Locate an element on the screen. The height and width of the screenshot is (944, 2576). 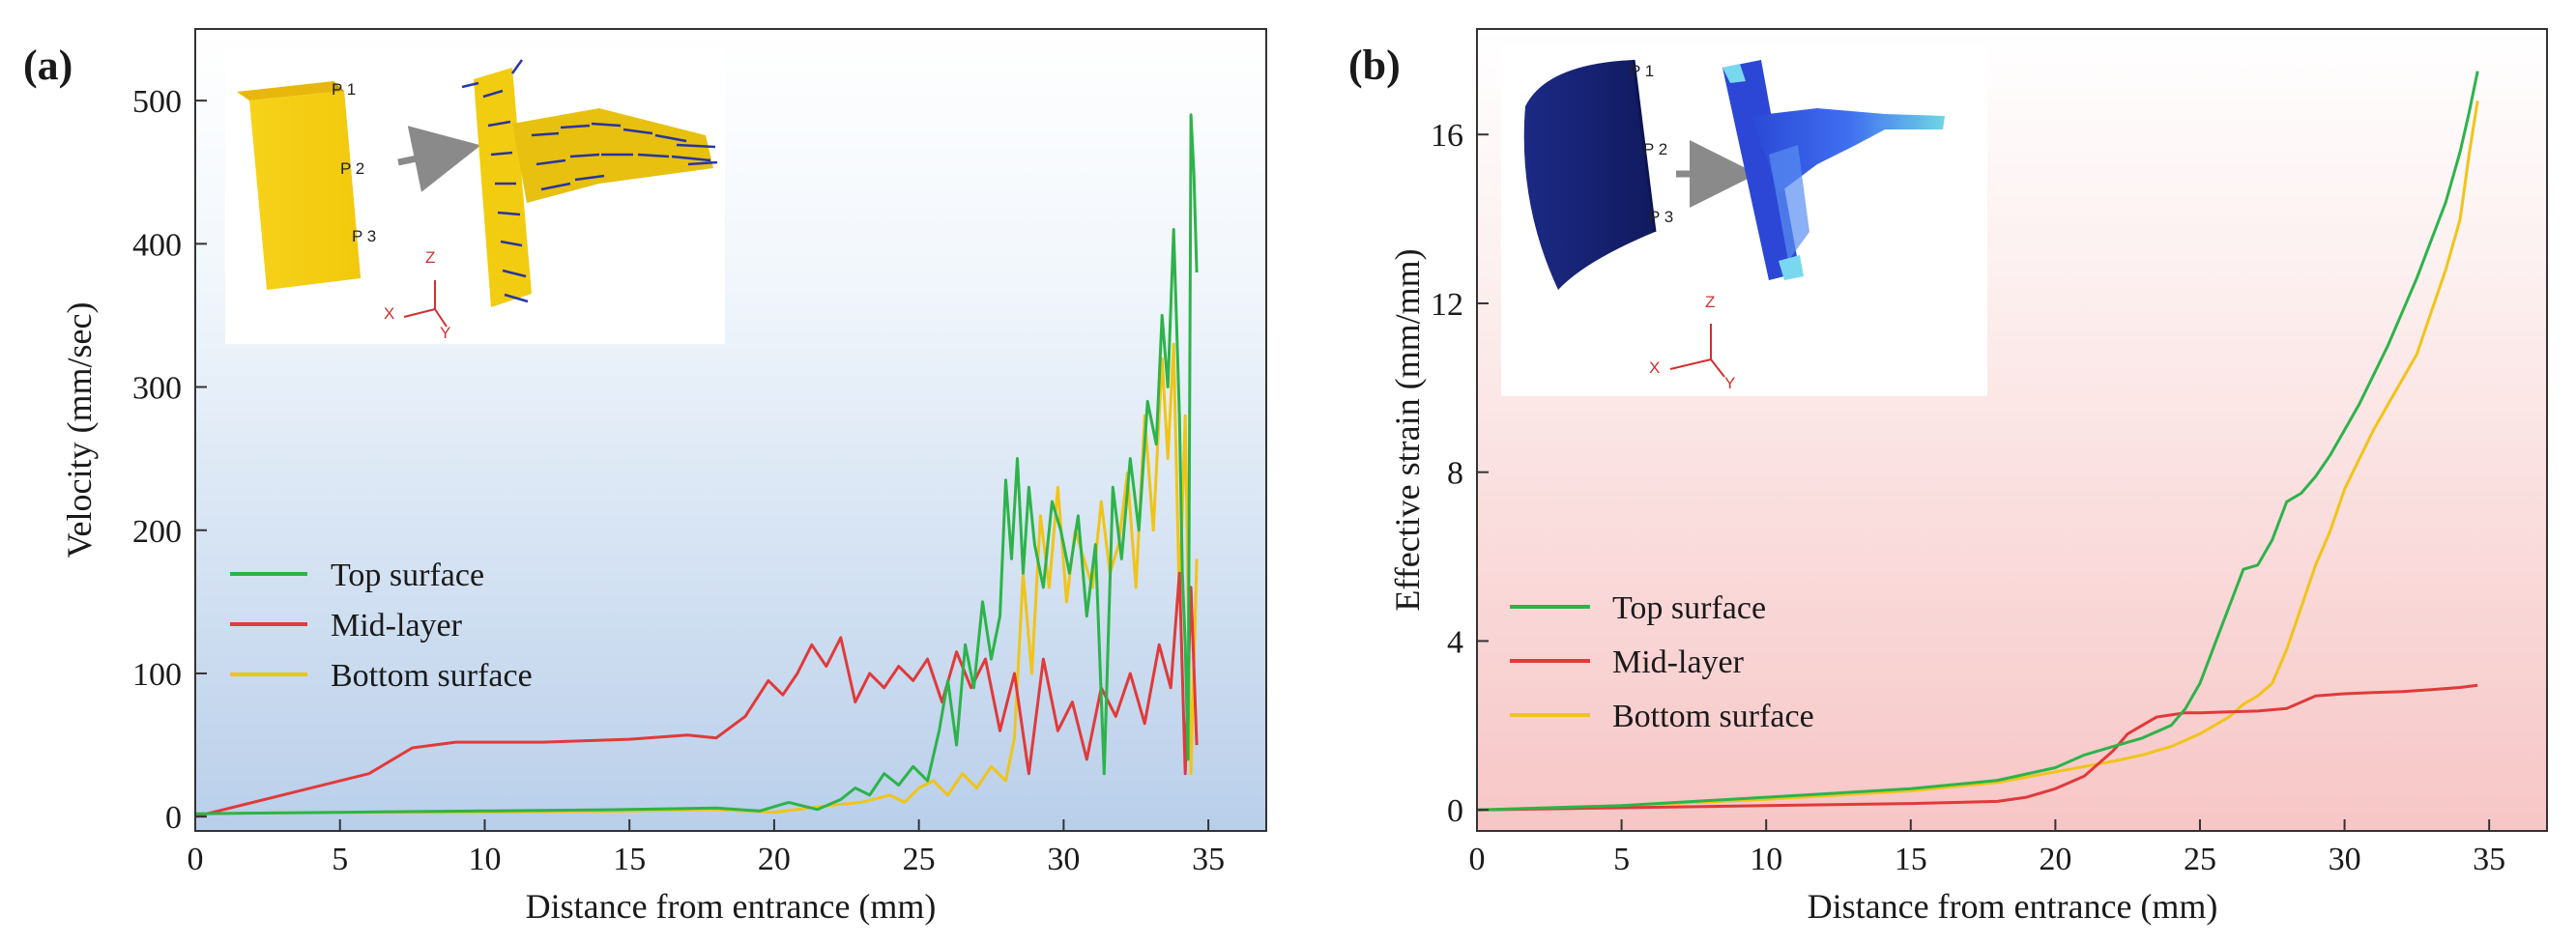
velocity-y-tick-label: 300 is located at coordinates (157, 389).